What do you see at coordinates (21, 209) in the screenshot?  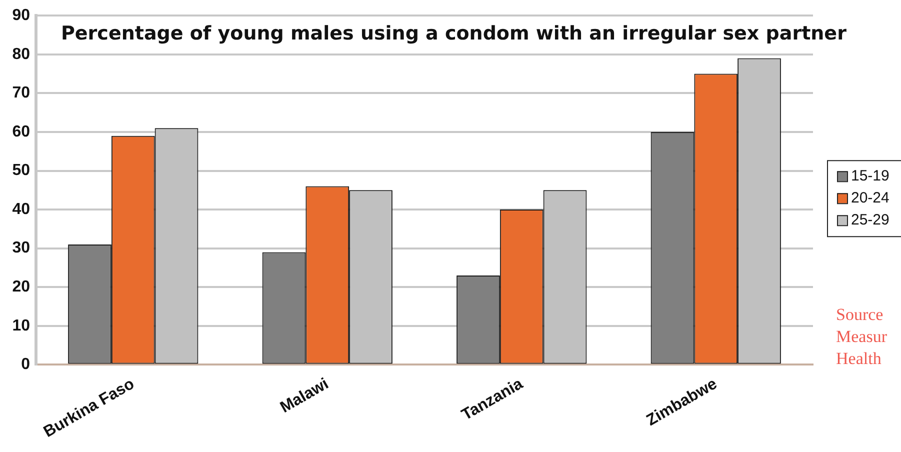 I see `y-tick-label: 40` at bounding box center [21, 209].